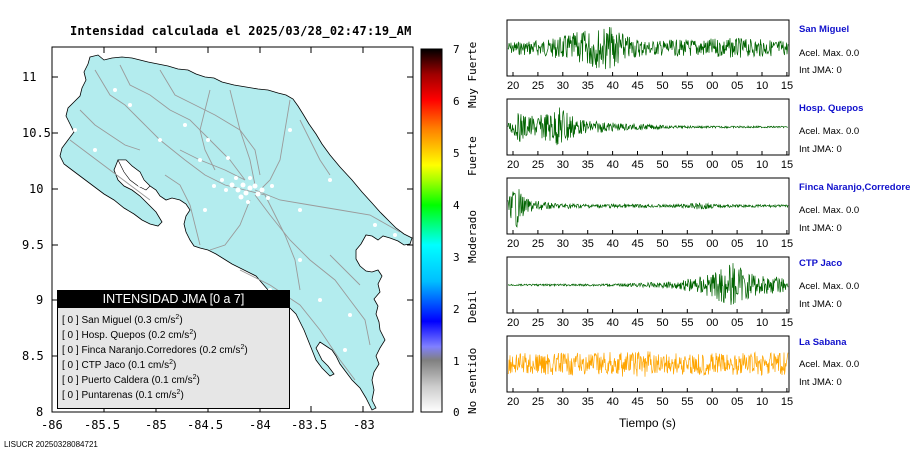 This screenshot has height=460, width=910. Describe the element at coordinates (456, 309) in the screenshot. I see `colorbar-tick: 2` at that location.